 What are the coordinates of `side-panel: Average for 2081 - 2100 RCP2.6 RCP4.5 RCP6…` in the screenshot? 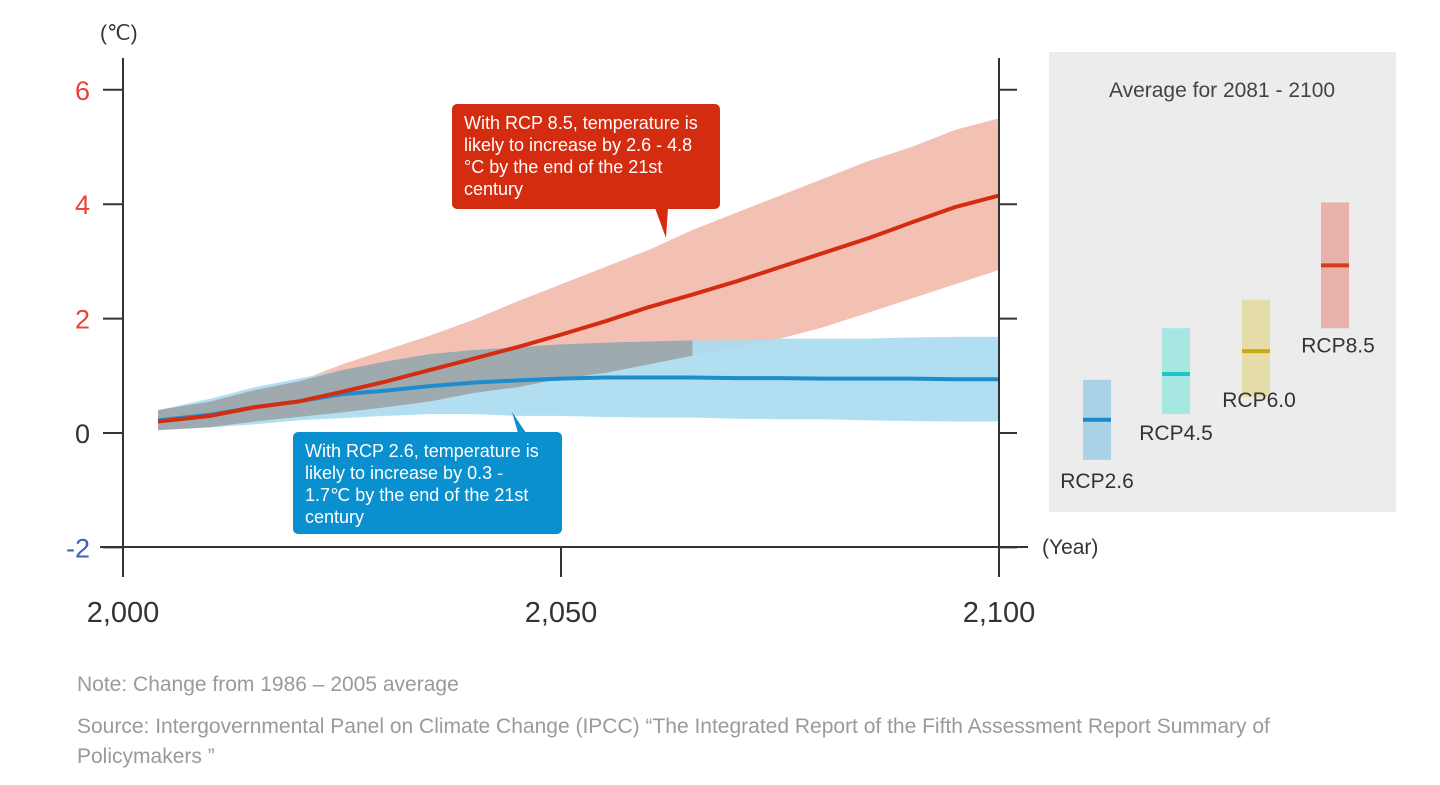 It's located at (1222, 282).